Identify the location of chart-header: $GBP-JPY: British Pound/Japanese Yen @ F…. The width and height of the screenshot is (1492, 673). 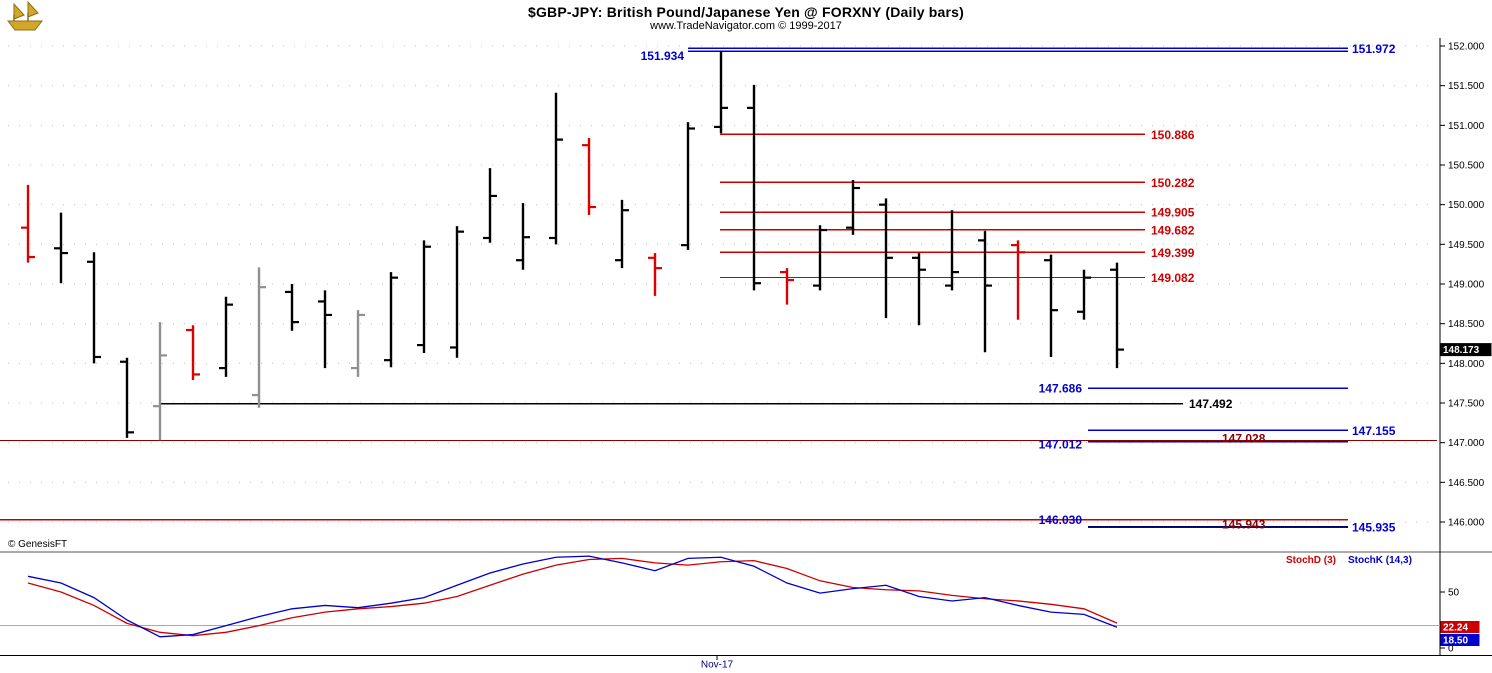
(746, 19).